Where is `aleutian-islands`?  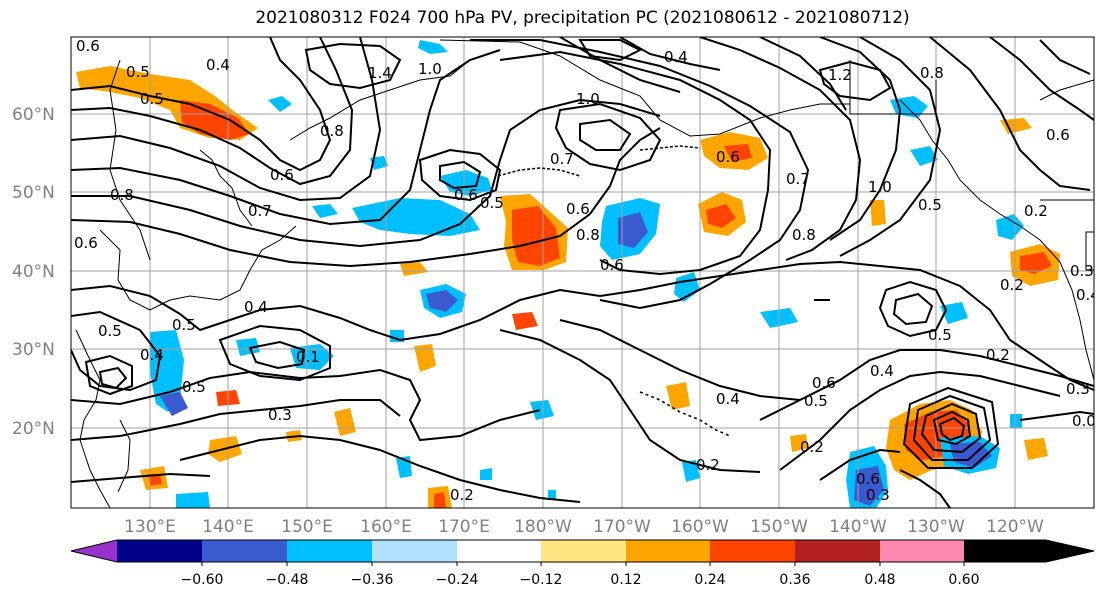
aleutian-islands is located at coordinates (599, 161).